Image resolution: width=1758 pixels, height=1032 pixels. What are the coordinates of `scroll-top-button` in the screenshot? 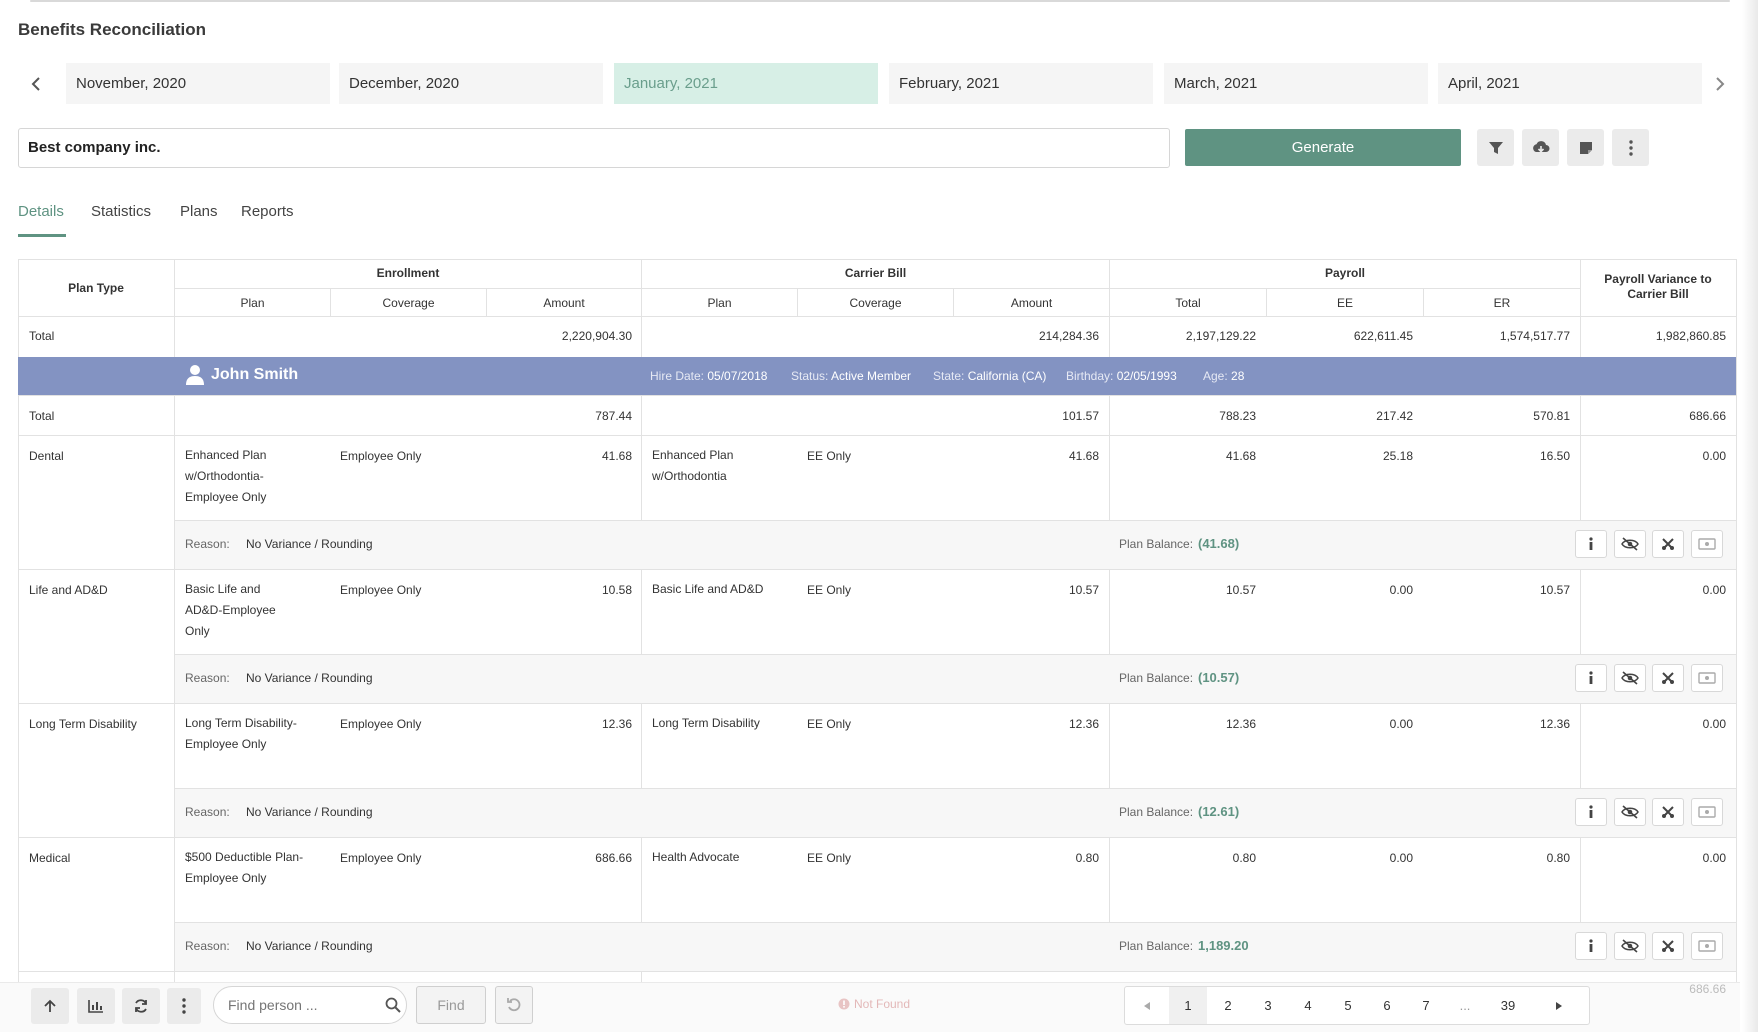 It's located at (50, 1006).